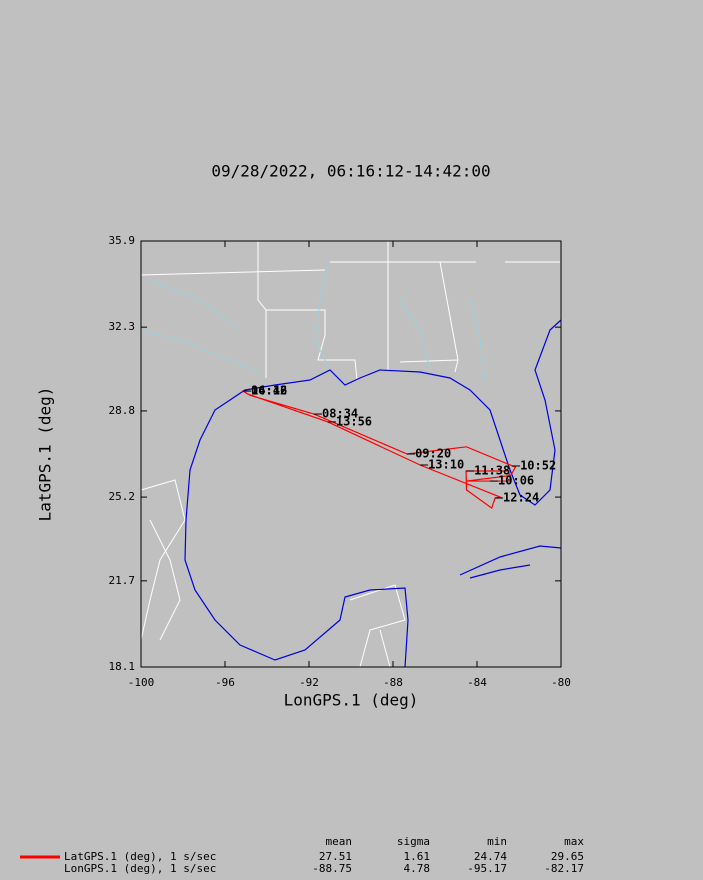 This screenshot has width=703, height=880. Describe the element at coordinates (510, 562) in the screenshot. I see `cuba-coast` at that location.